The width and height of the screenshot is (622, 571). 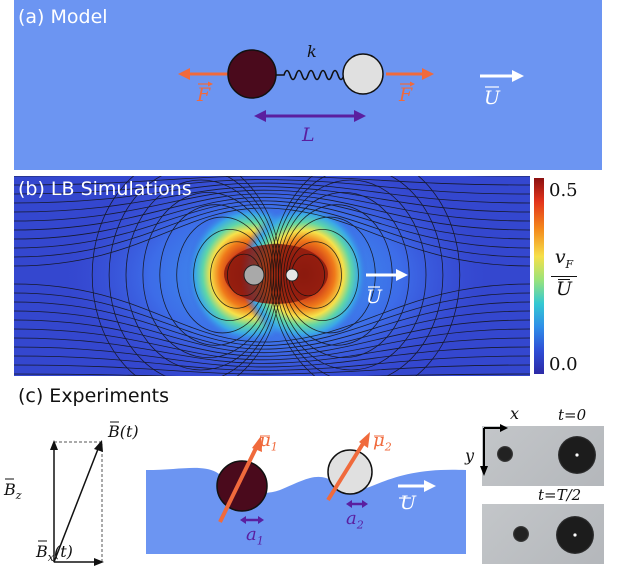 What do you see at coordinates (382, 442) in the screenshot?
I see `mu2-label: μ2` at bounding box center [382, 442].